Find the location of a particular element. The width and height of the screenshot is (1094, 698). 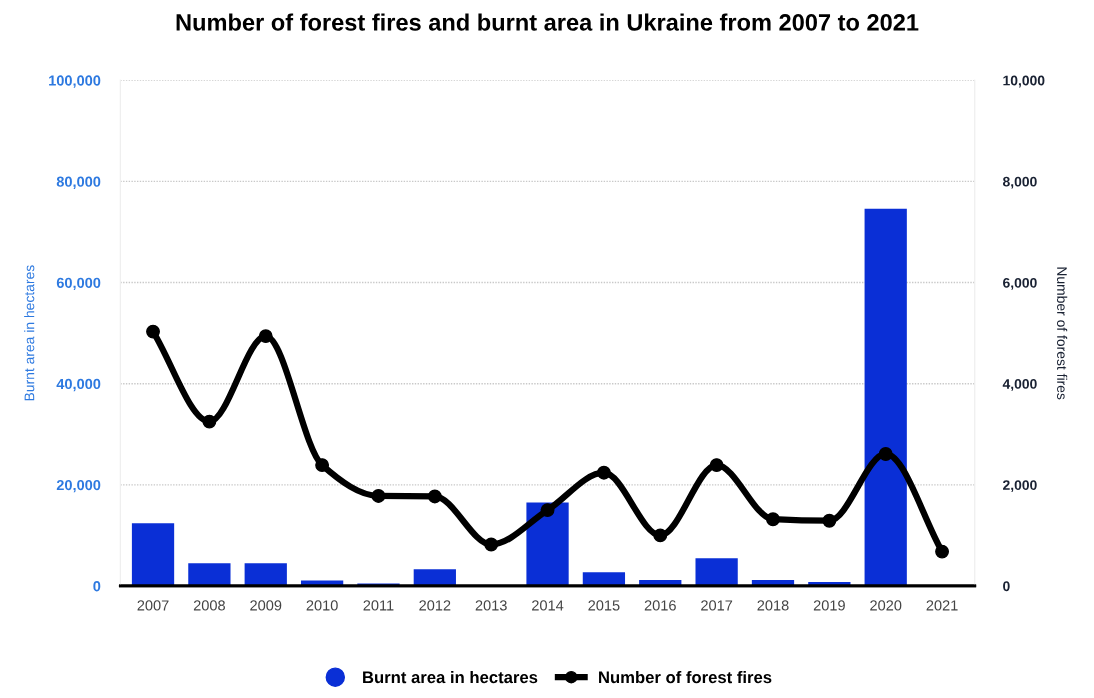

legend-label: Burnt area in hectares is located at coordinates (450, 677).